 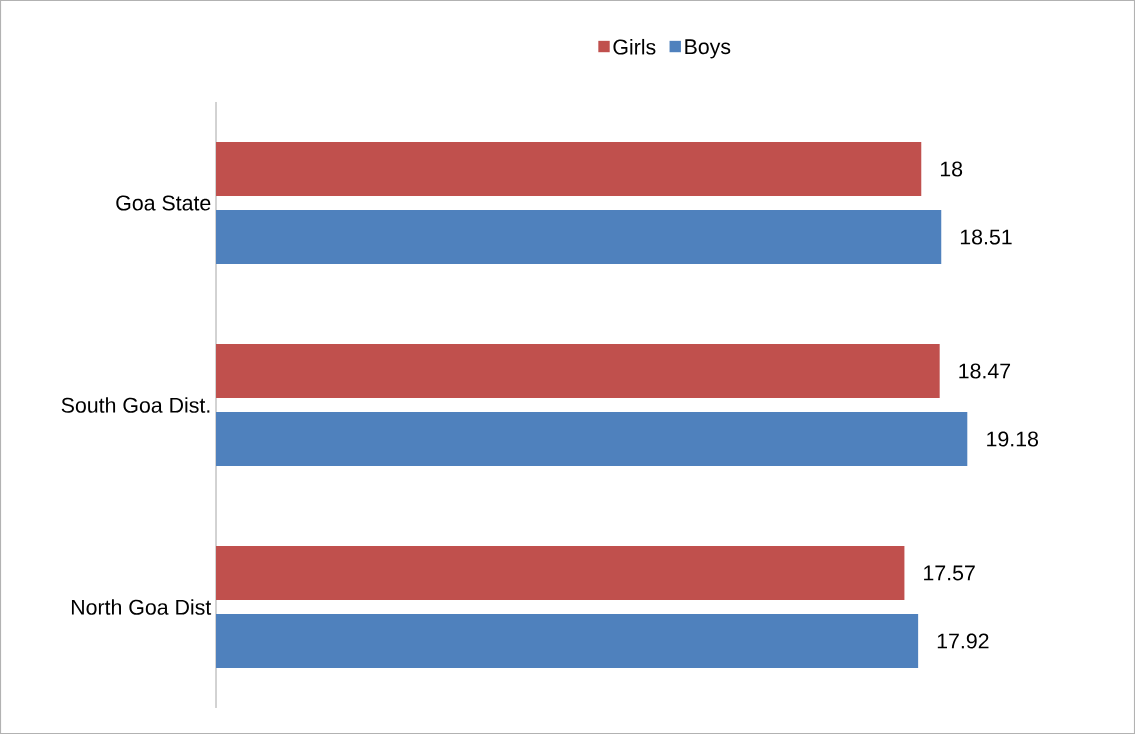 What do you see at coordinates (135, 405) in the screenshot?
I see `y-tick-label: South Goa Dist.` at bounding box center [135, 405].